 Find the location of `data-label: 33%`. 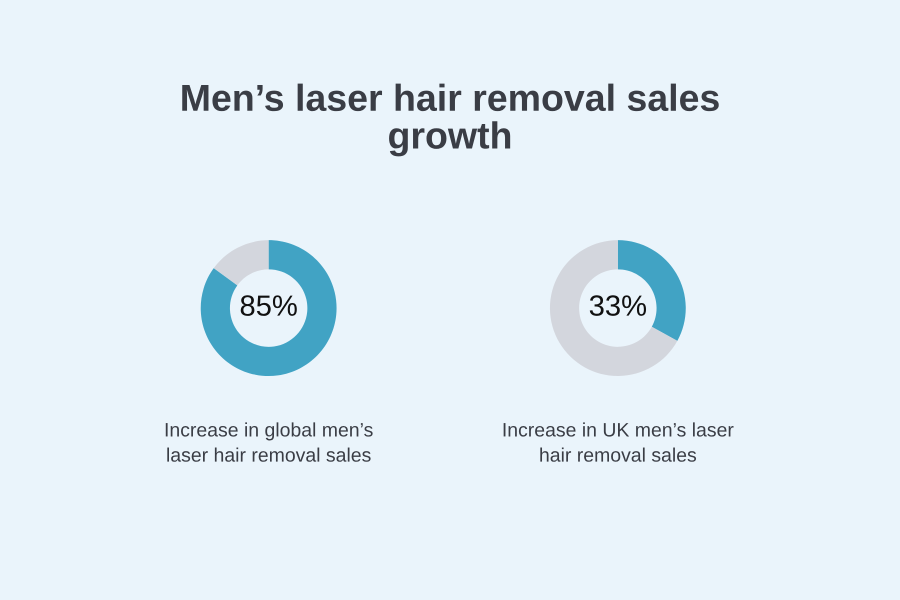

data-label: 33% is located at coordinates (618, 305).